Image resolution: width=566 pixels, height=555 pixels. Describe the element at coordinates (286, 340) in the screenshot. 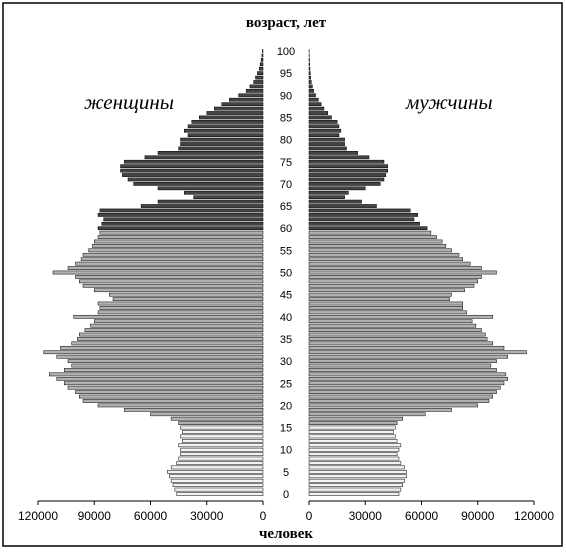

I see `age-tick-35: 35` at that location.